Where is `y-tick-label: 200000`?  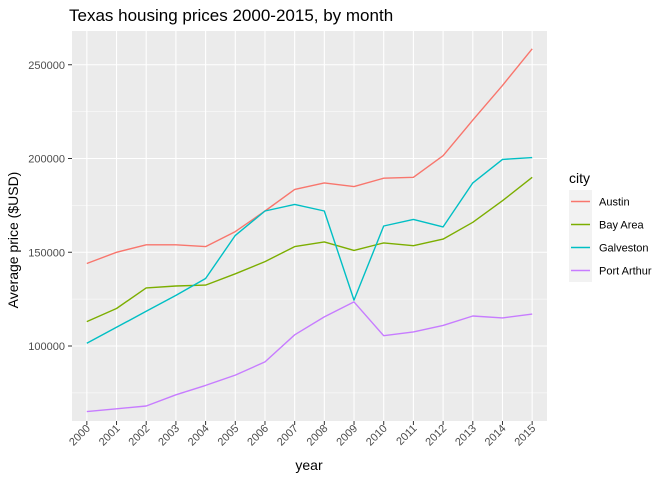 y-tick-label: 200000 is located at coordinates (46, 160).